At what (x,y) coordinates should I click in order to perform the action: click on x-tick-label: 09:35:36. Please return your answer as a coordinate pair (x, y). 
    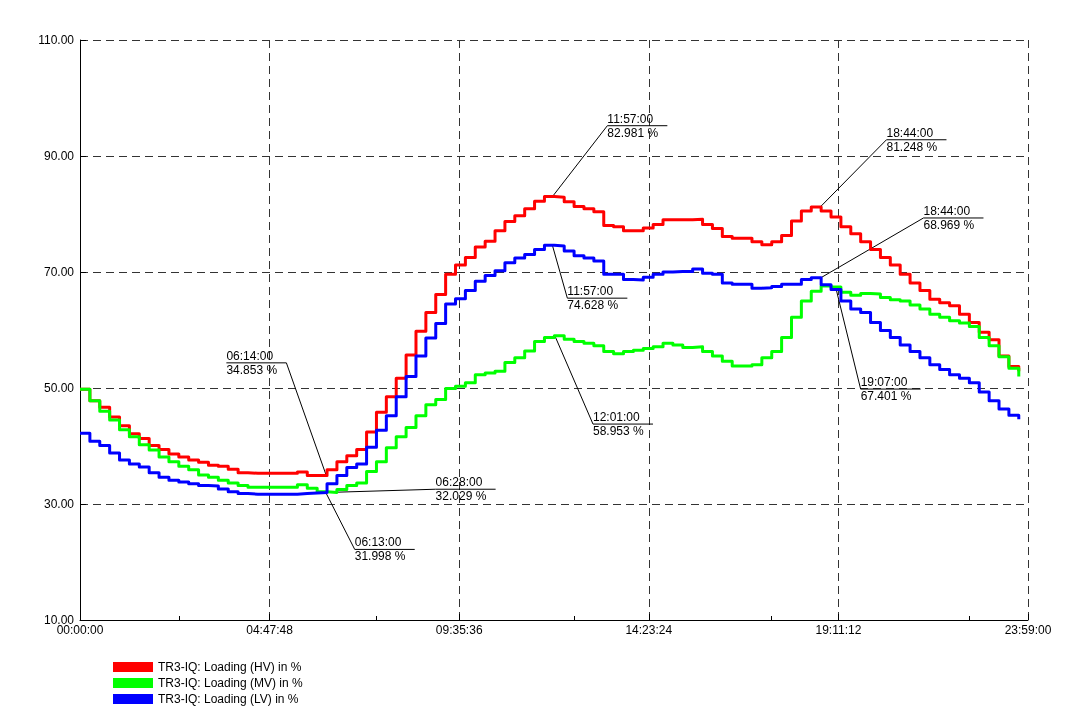
    Looking at the image, I should click on (459, 630).